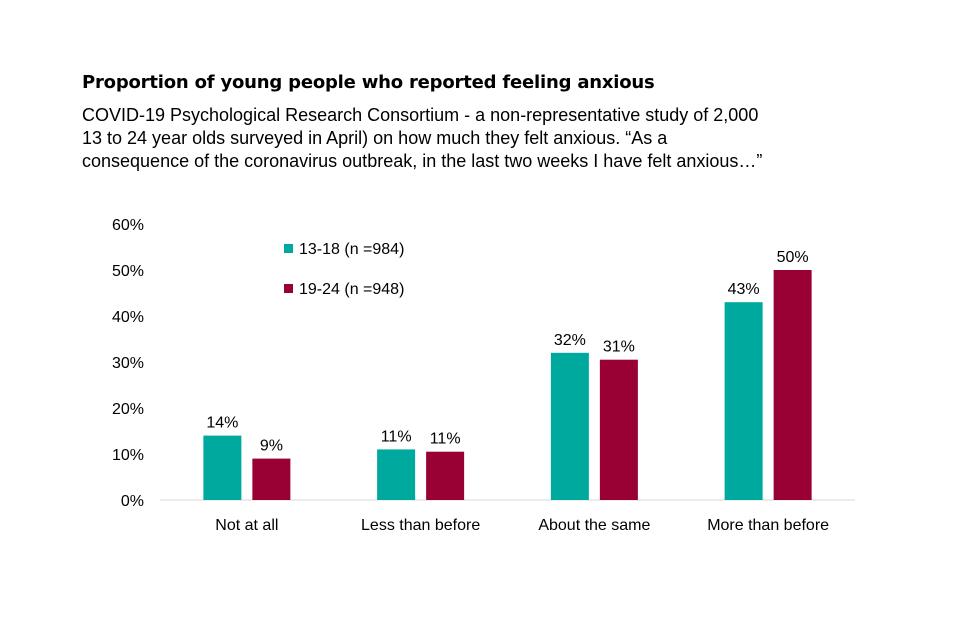  Describe the element at coordinates (619, 347) in the screenshot. I see `data-label: 31%` at that location.